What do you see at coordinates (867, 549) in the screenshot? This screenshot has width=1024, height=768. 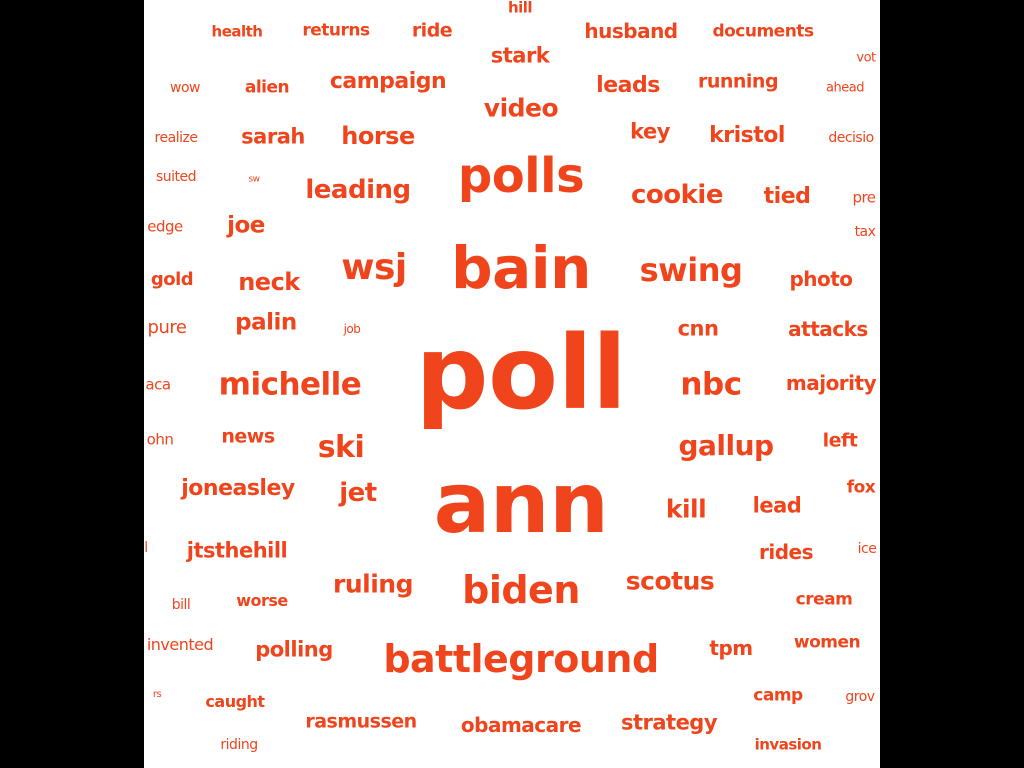 I see `word-ice: ice` at bounding box center [867, 549].